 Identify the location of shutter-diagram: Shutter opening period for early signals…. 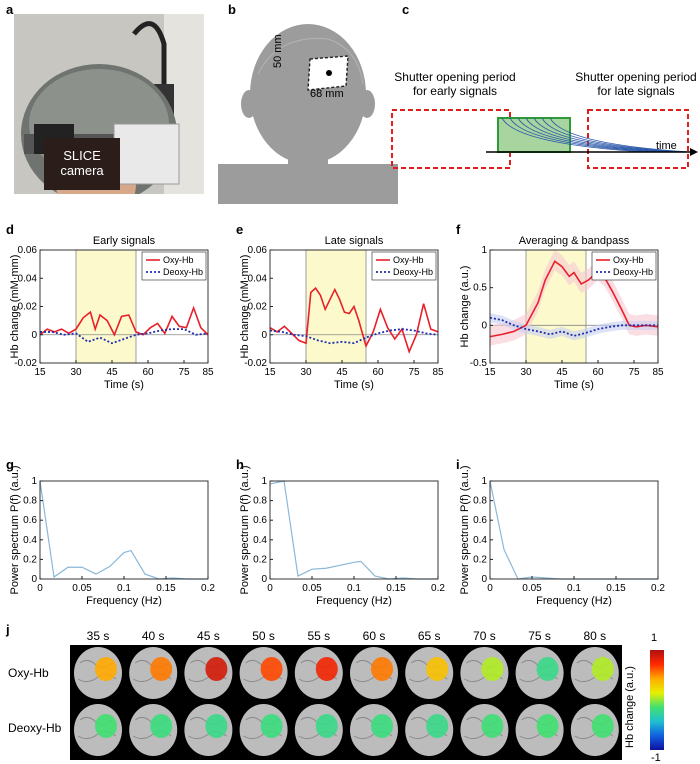
(543, 109).